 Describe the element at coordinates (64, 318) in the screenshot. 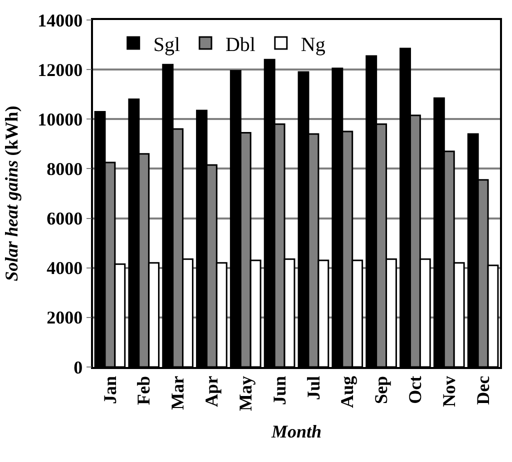

I see `y-tick-label: 2000` at that location.